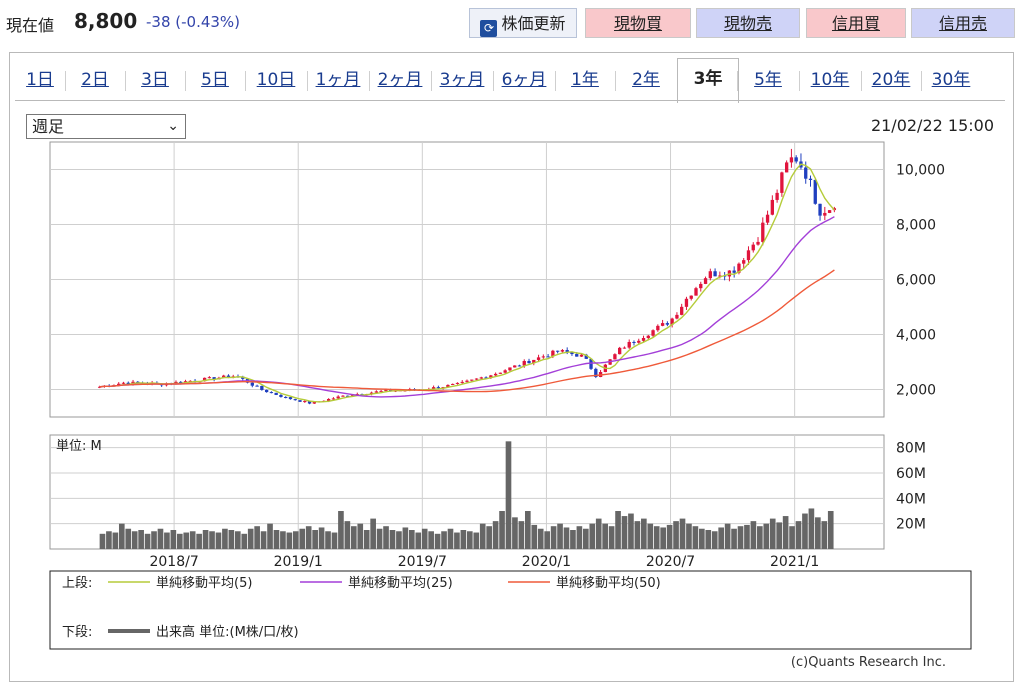 This screenshot has width=1024, height=685. What do you see at coordinates (338, 80) in the screenshot?
I see `tab-5: 1ヶ月` at bounding box center [338, 80].